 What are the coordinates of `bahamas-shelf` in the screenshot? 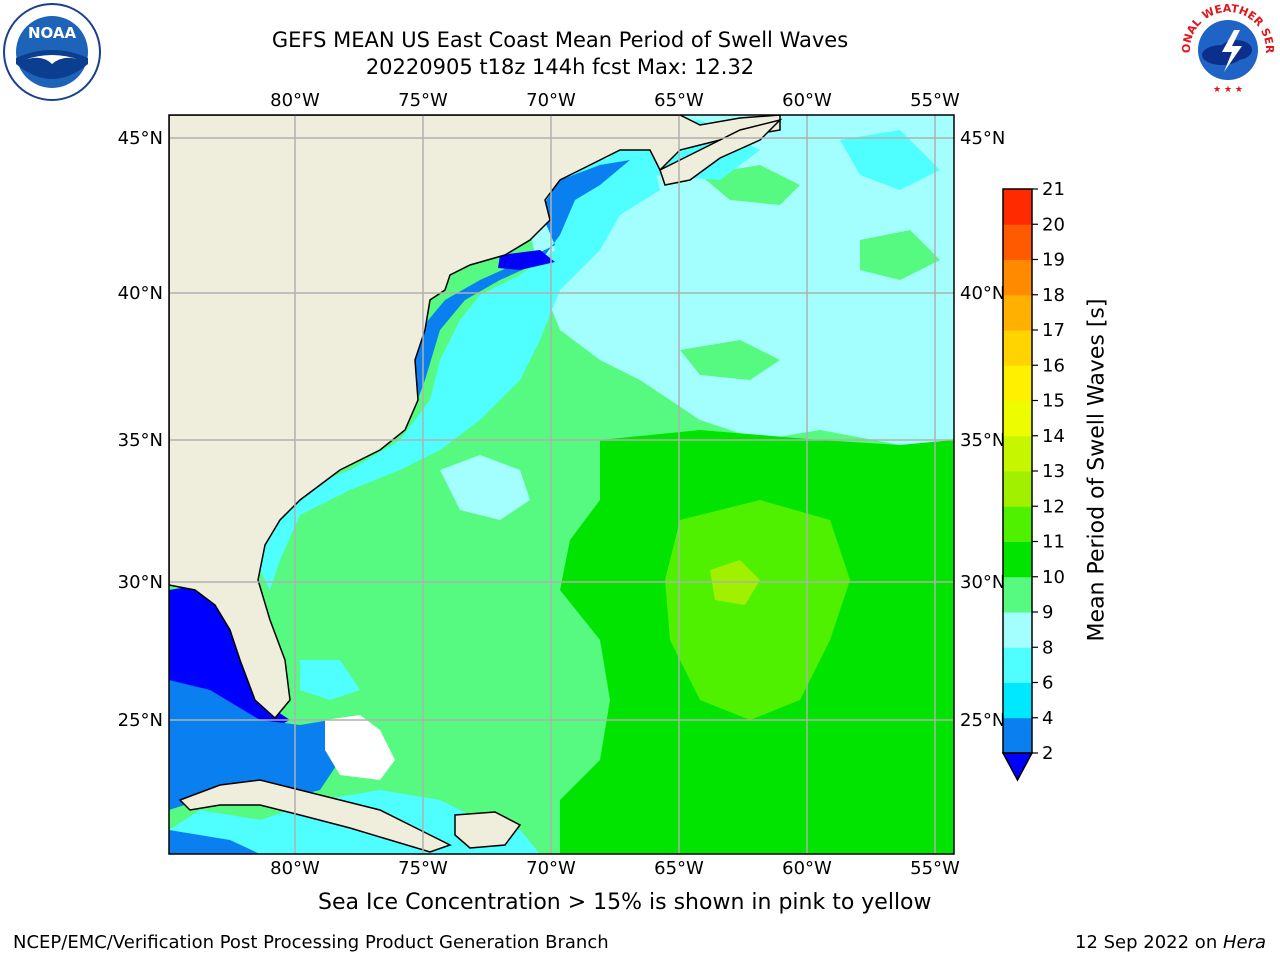 It's located at (330, 680).